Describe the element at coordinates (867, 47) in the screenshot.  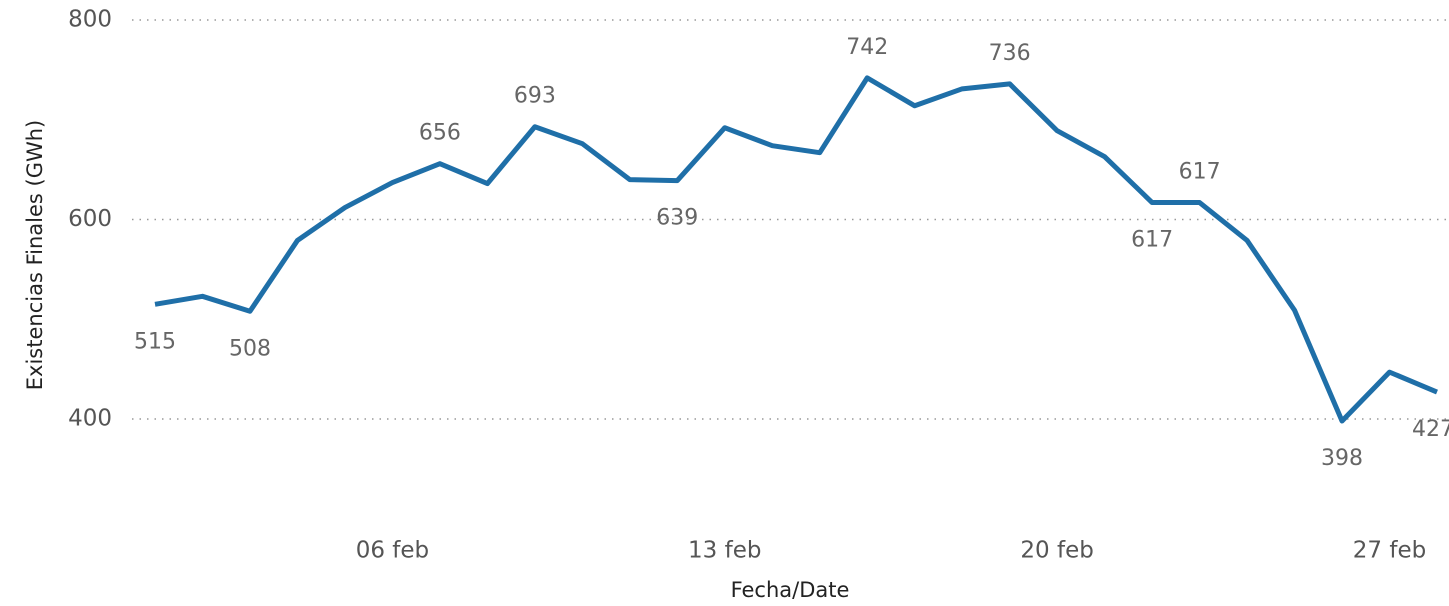
I see `data-label: 742` at that location.